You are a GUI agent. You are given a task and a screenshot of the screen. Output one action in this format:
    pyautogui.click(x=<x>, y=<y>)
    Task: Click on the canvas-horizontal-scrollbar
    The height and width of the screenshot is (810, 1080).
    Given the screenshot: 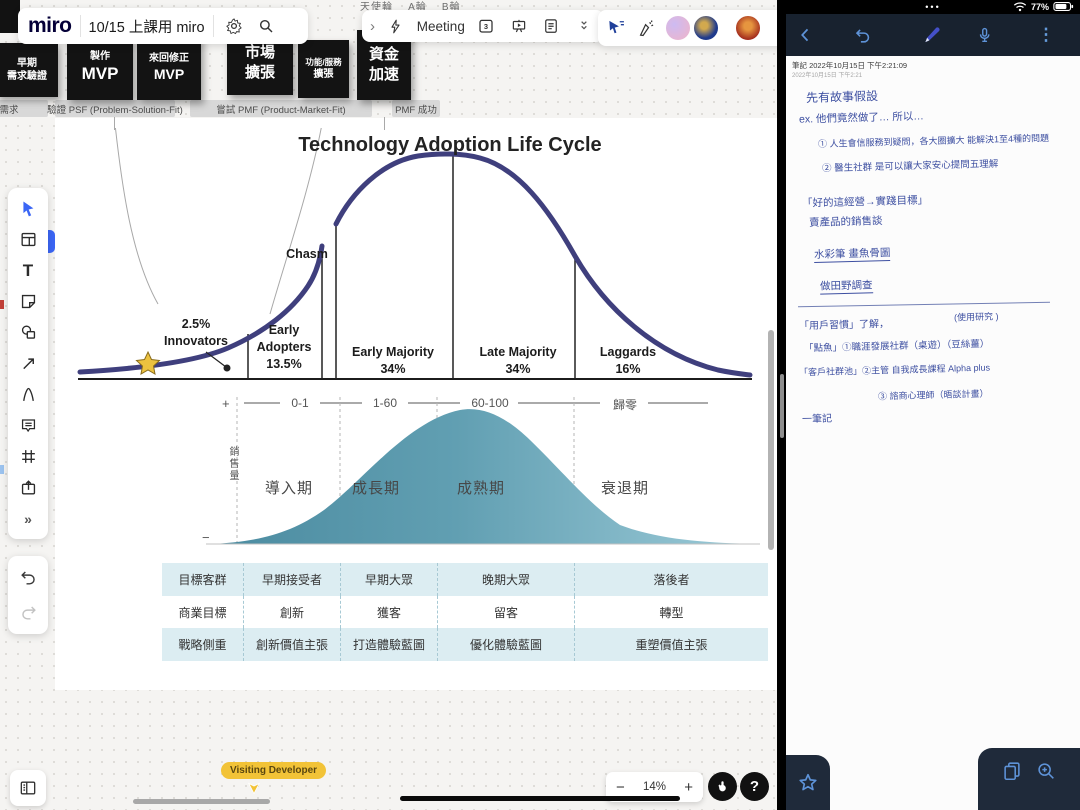 What is the action you would take?
    pyautogui.click(x=201, y=801)
    